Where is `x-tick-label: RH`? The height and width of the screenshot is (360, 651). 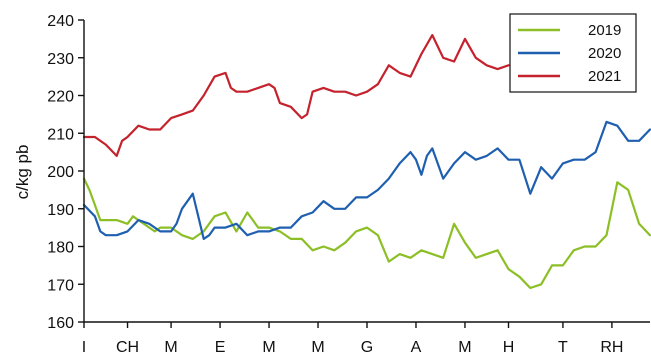
x-tick-label: RH is located at coordinates (611, 347).